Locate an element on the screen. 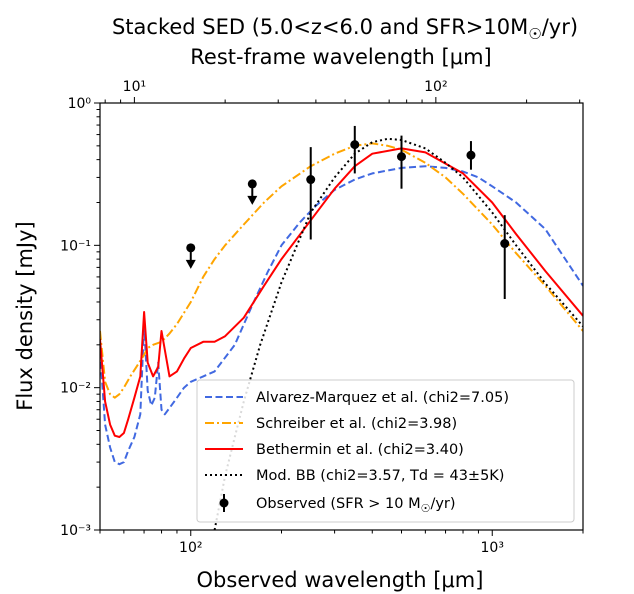 This screenshot has height=594, width=634. legend-swatch-observed-dot is located at coordinates (224, 503).